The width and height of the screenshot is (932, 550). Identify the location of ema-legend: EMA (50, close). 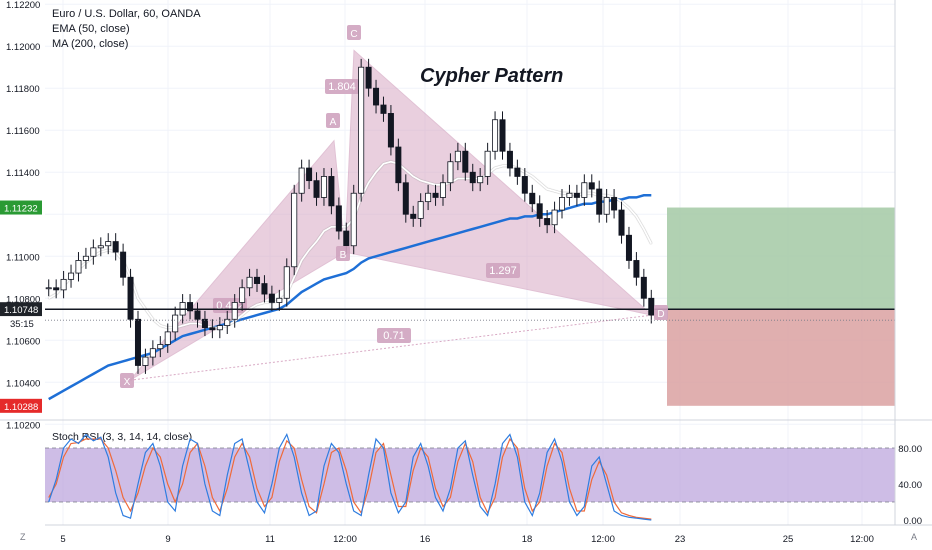
(91, 29).